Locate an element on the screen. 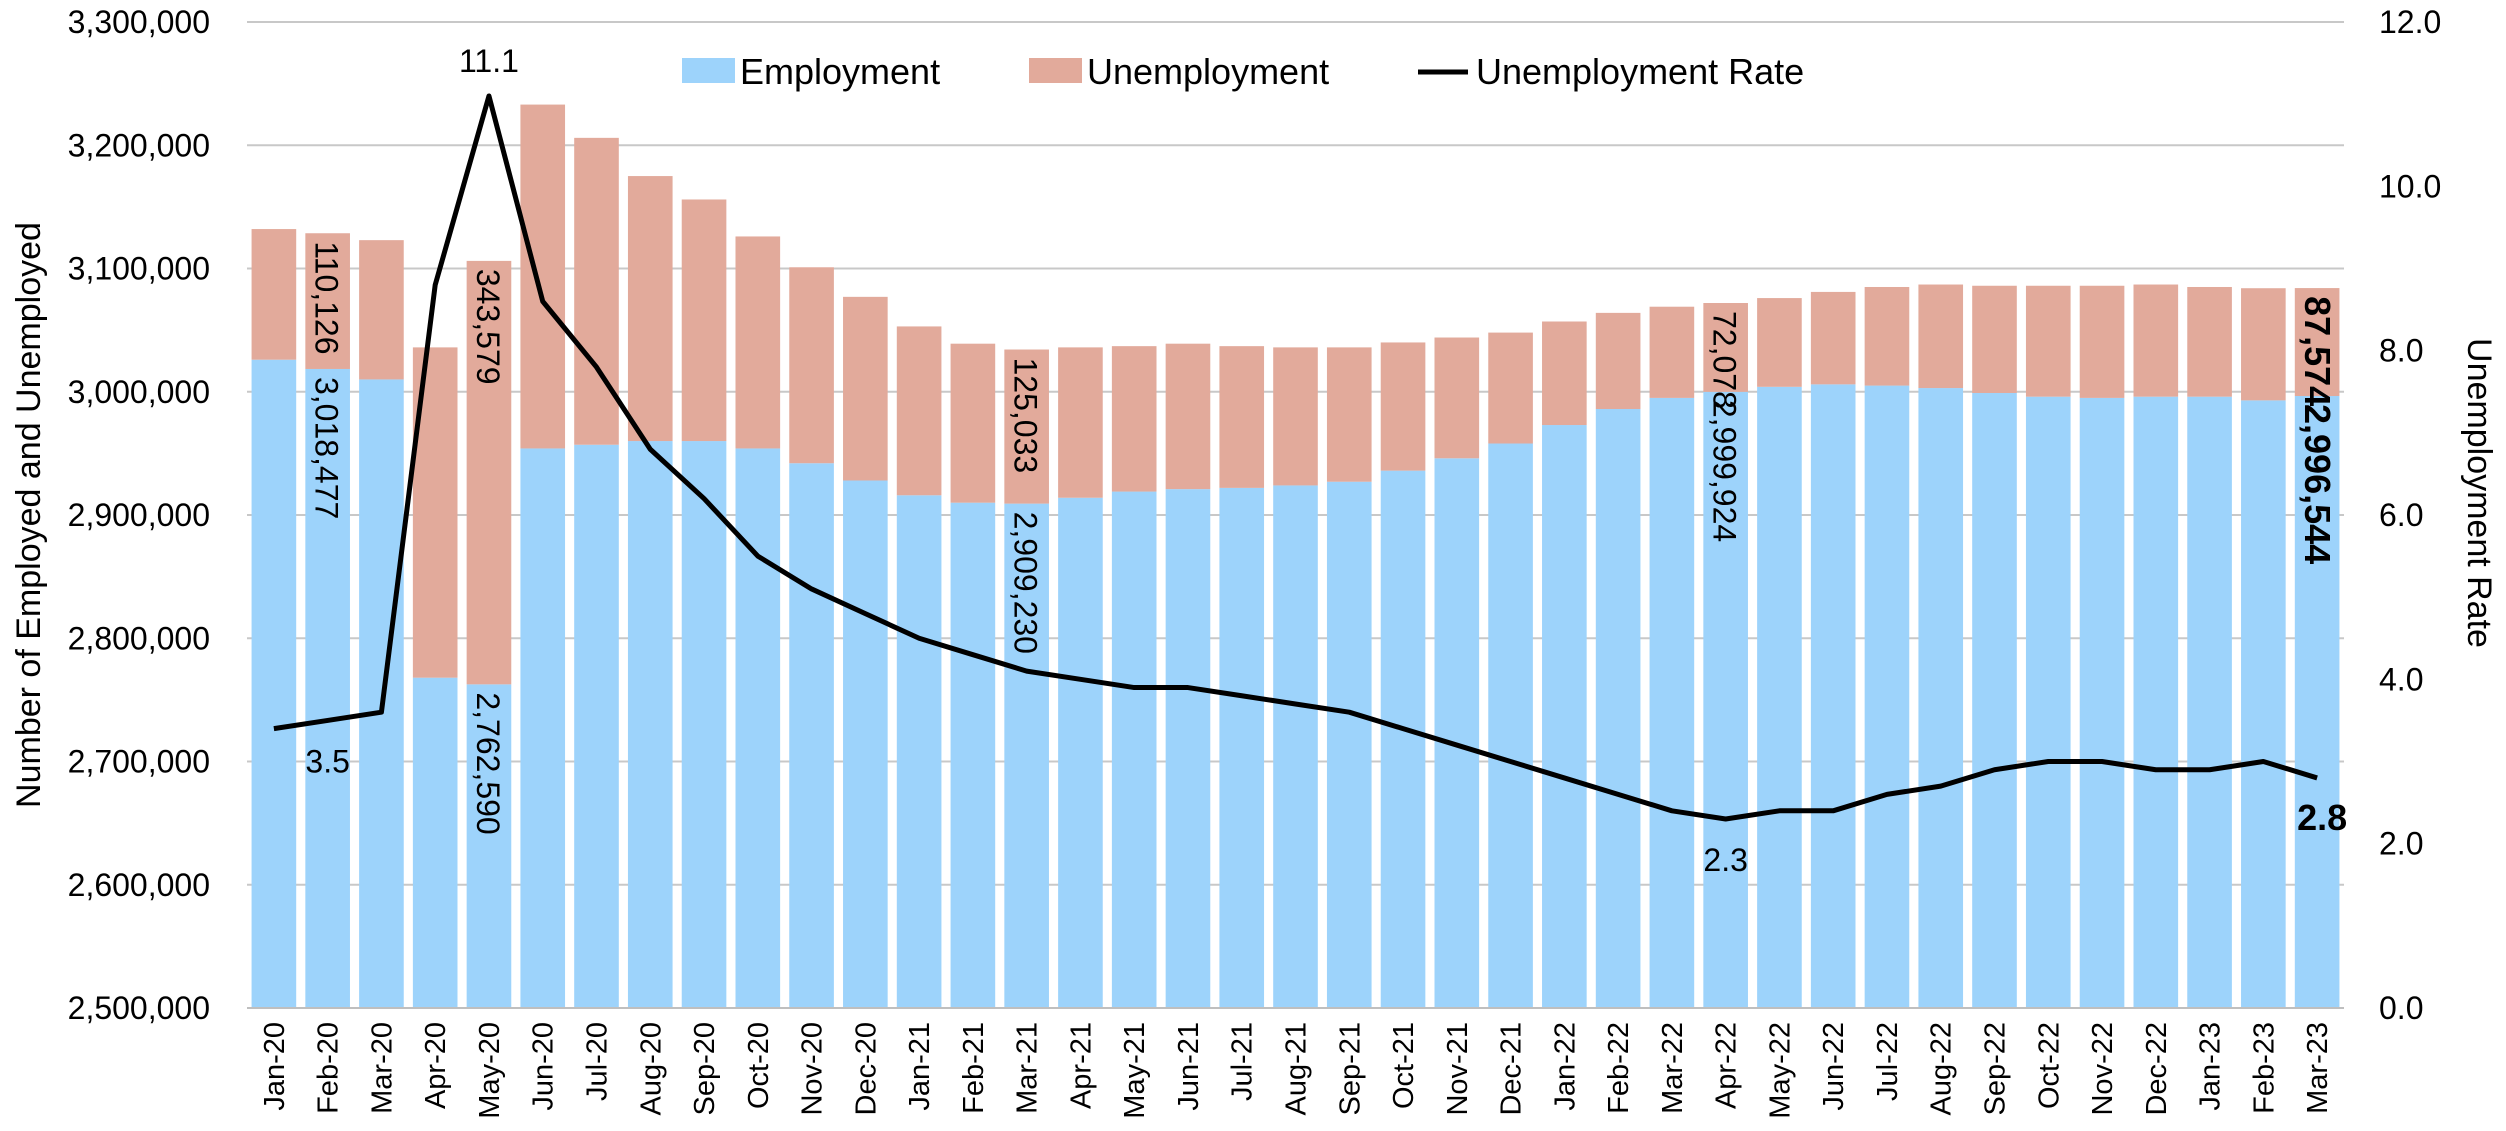  unemployment-data-label: 87,574 is located at coordinates (2317, 351).